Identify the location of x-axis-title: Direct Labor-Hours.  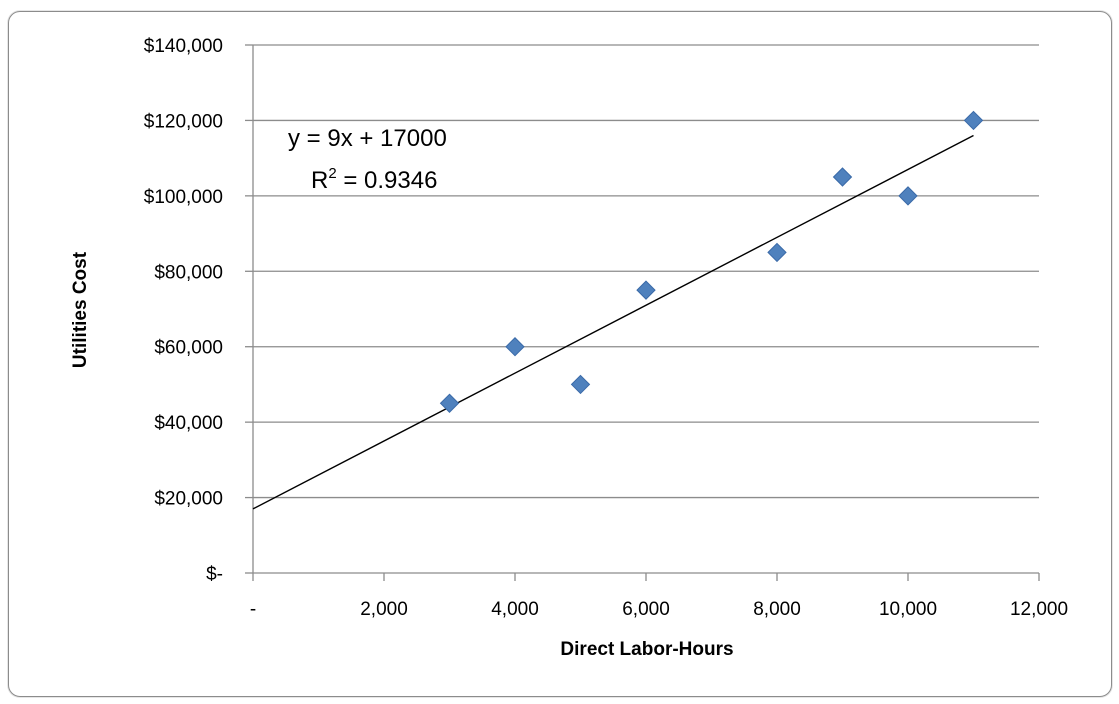
(646, 649).